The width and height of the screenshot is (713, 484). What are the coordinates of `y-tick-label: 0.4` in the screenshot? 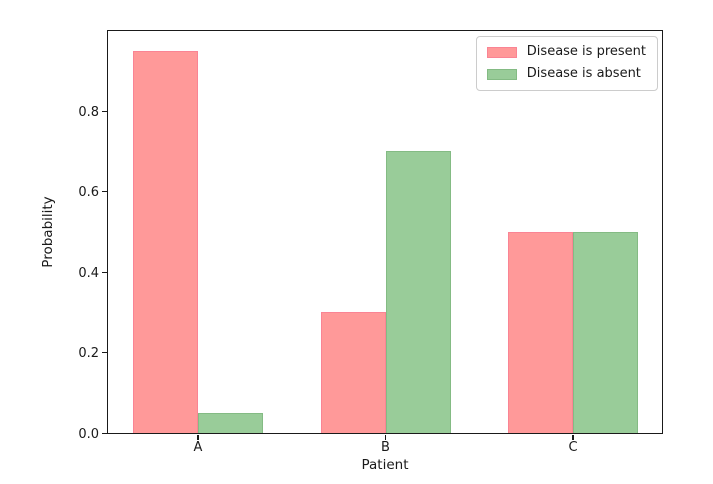 It's located at (88, 273).